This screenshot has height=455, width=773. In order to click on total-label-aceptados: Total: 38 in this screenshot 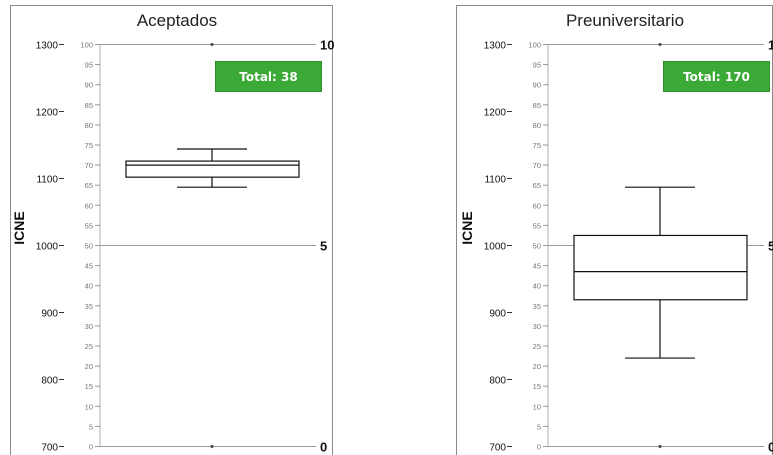, I will do `click(268, 76)`.